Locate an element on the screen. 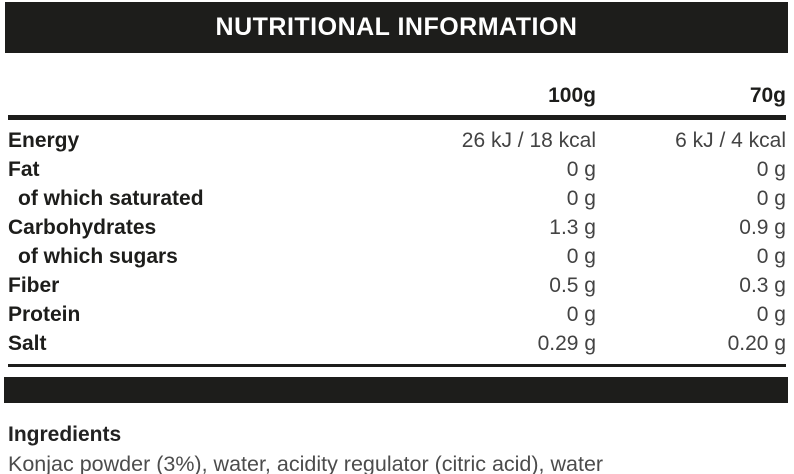 The width and height of the screenshot is (794, 474). table-row-carbohydrates: Carbohydrates 1.3 g 0.9 g is located at coordinates (397, 227).